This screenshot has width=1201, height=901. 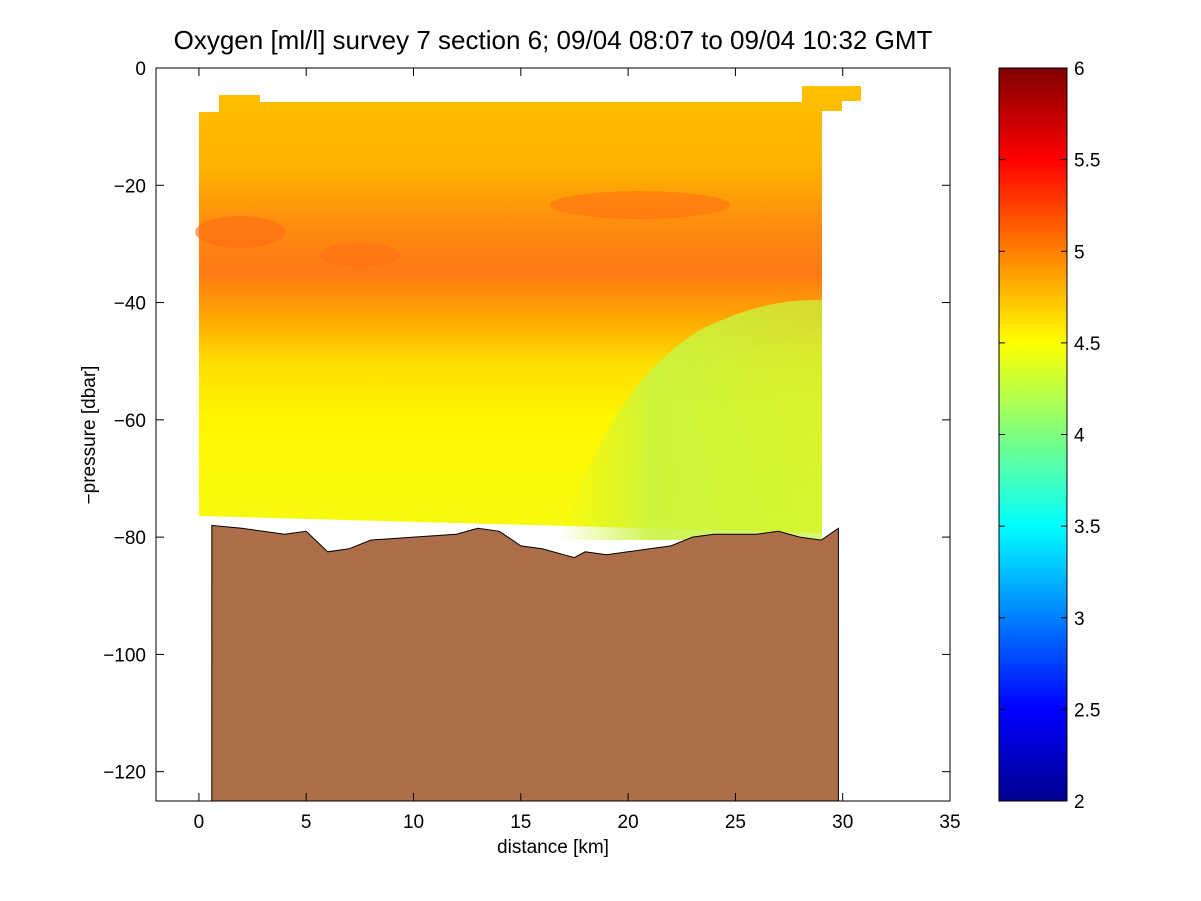 What do you see at coordinates (130, 186) in the screenshot?
I see `y-tick-label: −20` at bounding box center [130, 186].